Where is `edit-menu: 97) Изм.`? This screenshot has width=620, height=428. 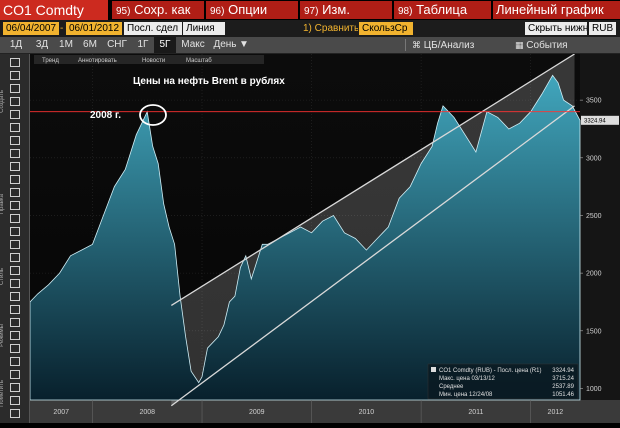
edit-menu: 97) Изм. is located at coordinates (346, 10).